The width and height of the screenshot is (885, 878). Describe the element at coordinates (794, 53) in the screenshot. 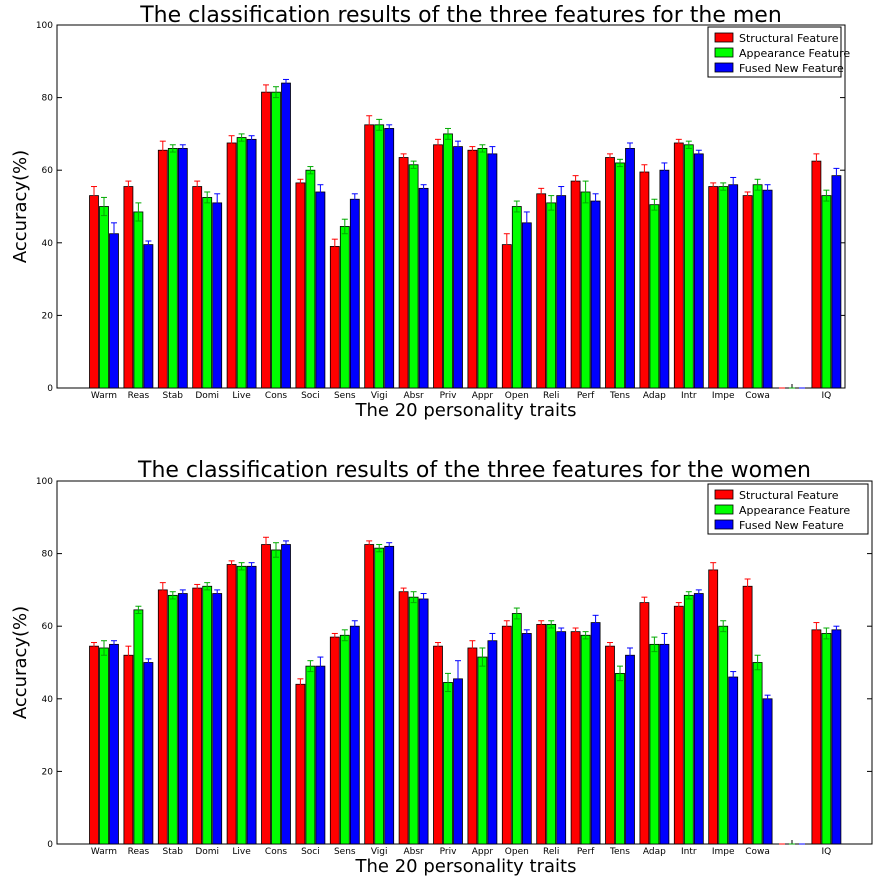

I see `legend-label: Appearance Feature` at that location.